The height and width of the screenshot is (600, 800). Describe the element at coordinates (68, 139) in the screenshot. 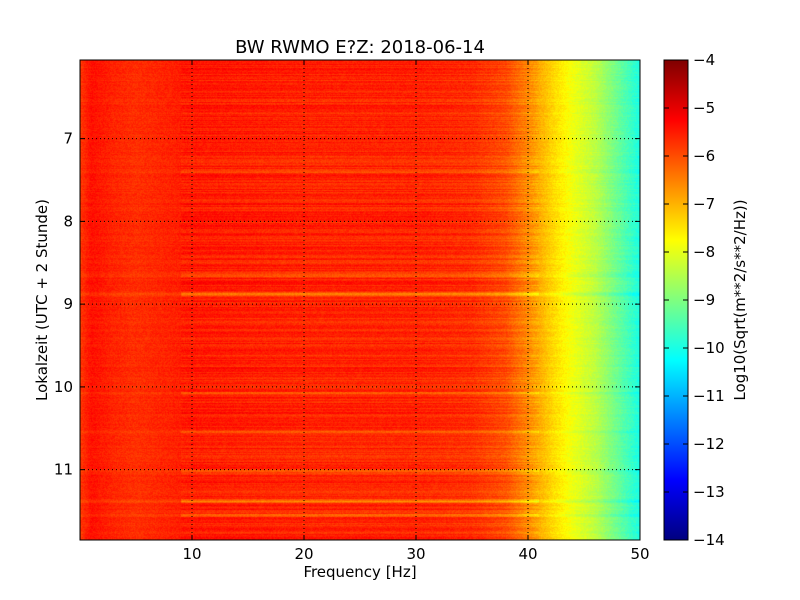

I see `y-tick-label: 7` at that location.